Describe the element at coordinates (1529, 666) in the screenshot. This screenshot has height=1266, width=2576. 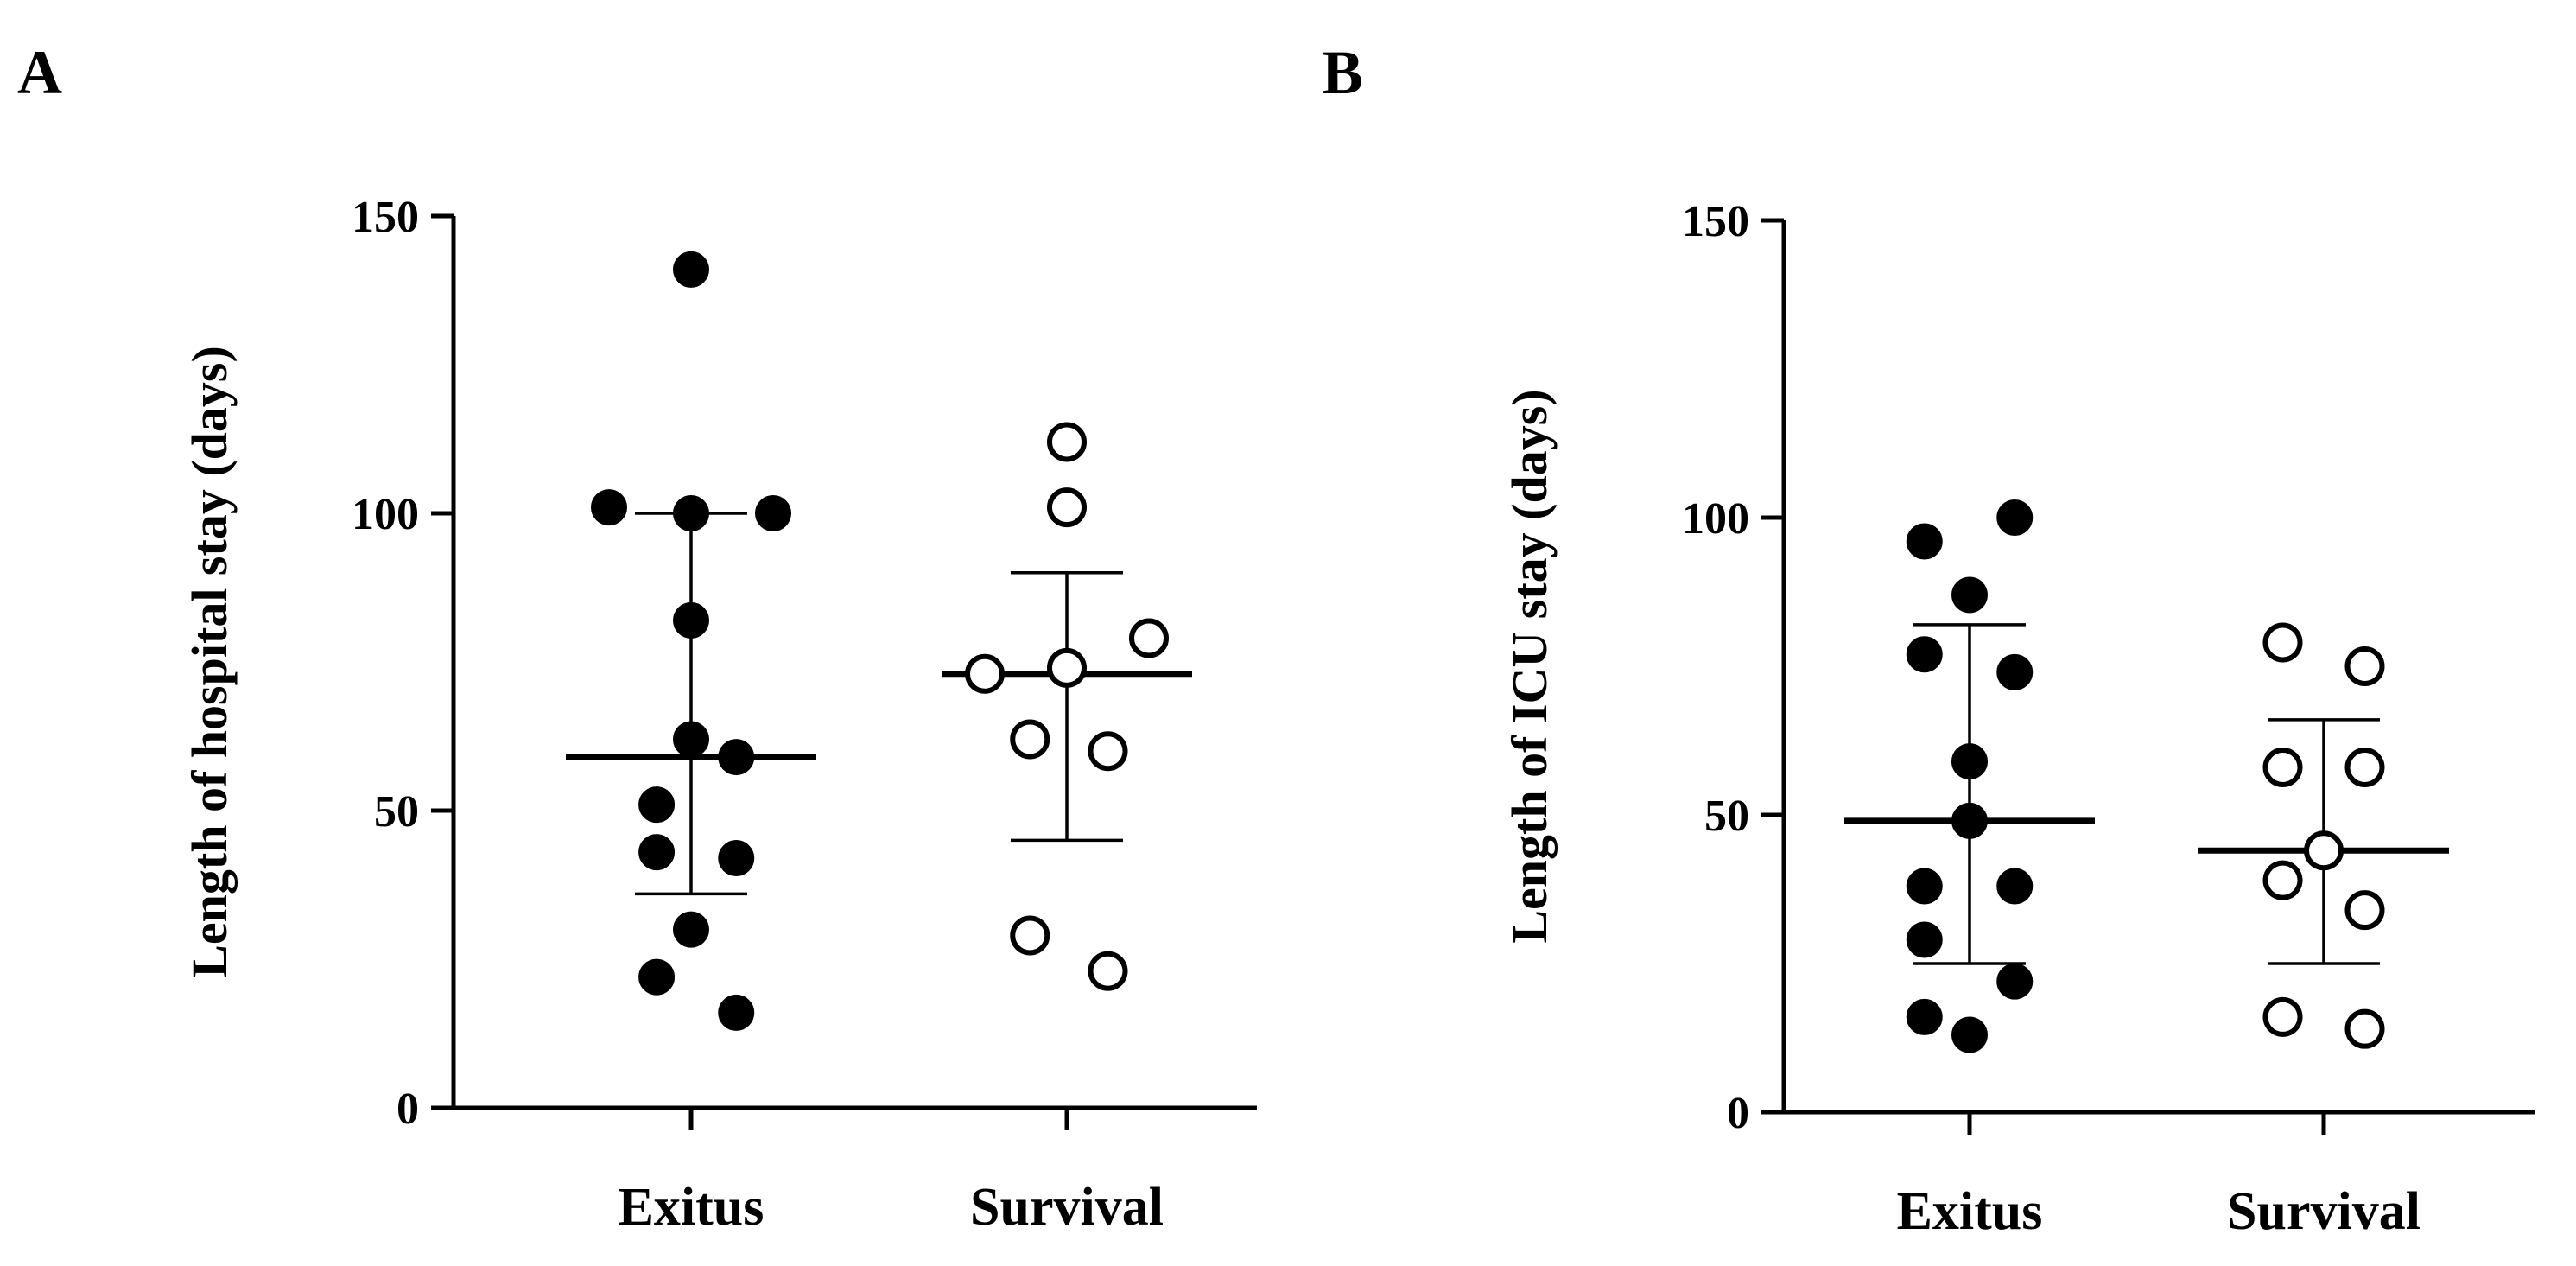
I see `y-axis-title: Length of ICU stay (days)` at that location.